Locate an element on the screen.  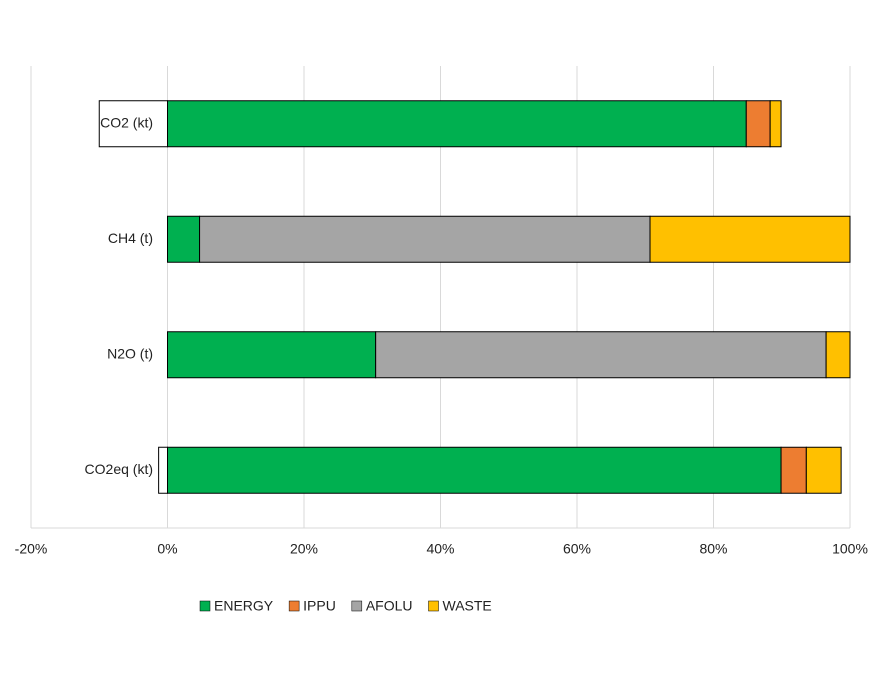
x-tick-label: 0% is located at coordinates (167, 549).